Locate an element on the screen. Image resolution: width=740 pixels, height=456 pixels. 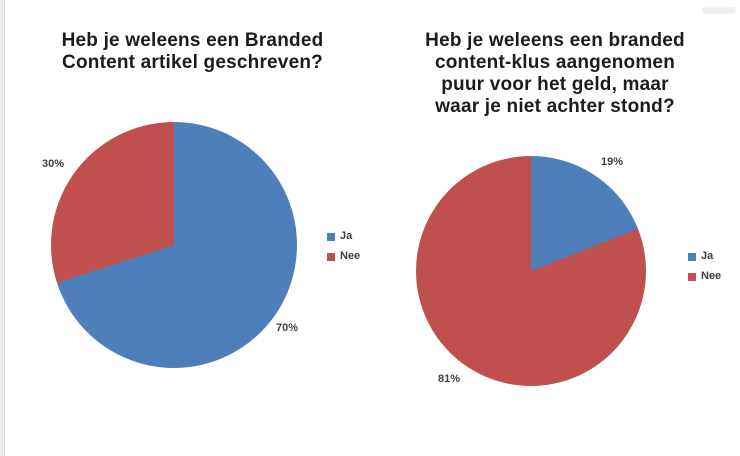
slice-label-ja: 19% is located at coordinates (612, 162).